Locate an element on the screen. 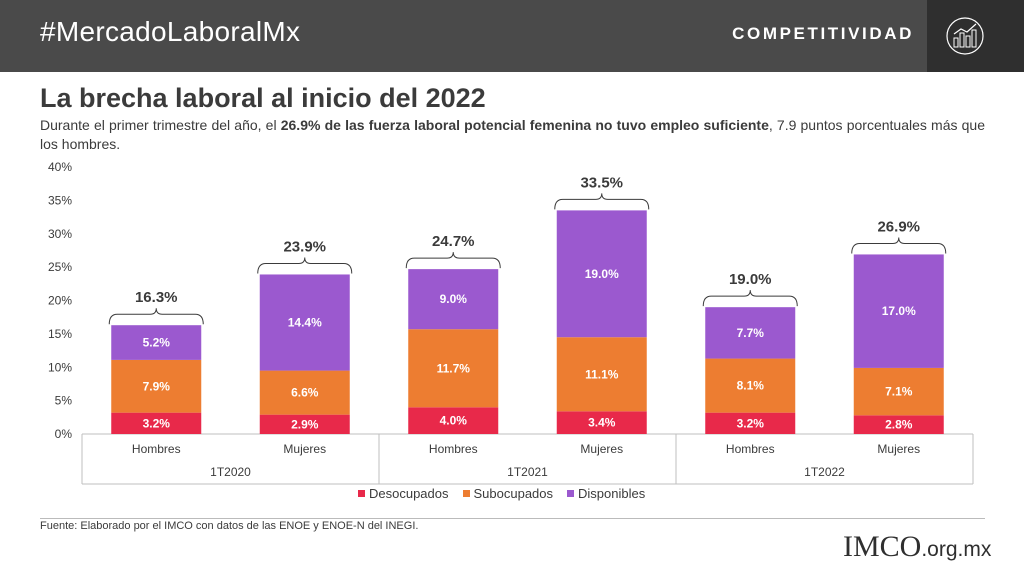 The height and width of the screenshot is (584, 1024). data-label: 19.0% is located at coordinates (602, 274).